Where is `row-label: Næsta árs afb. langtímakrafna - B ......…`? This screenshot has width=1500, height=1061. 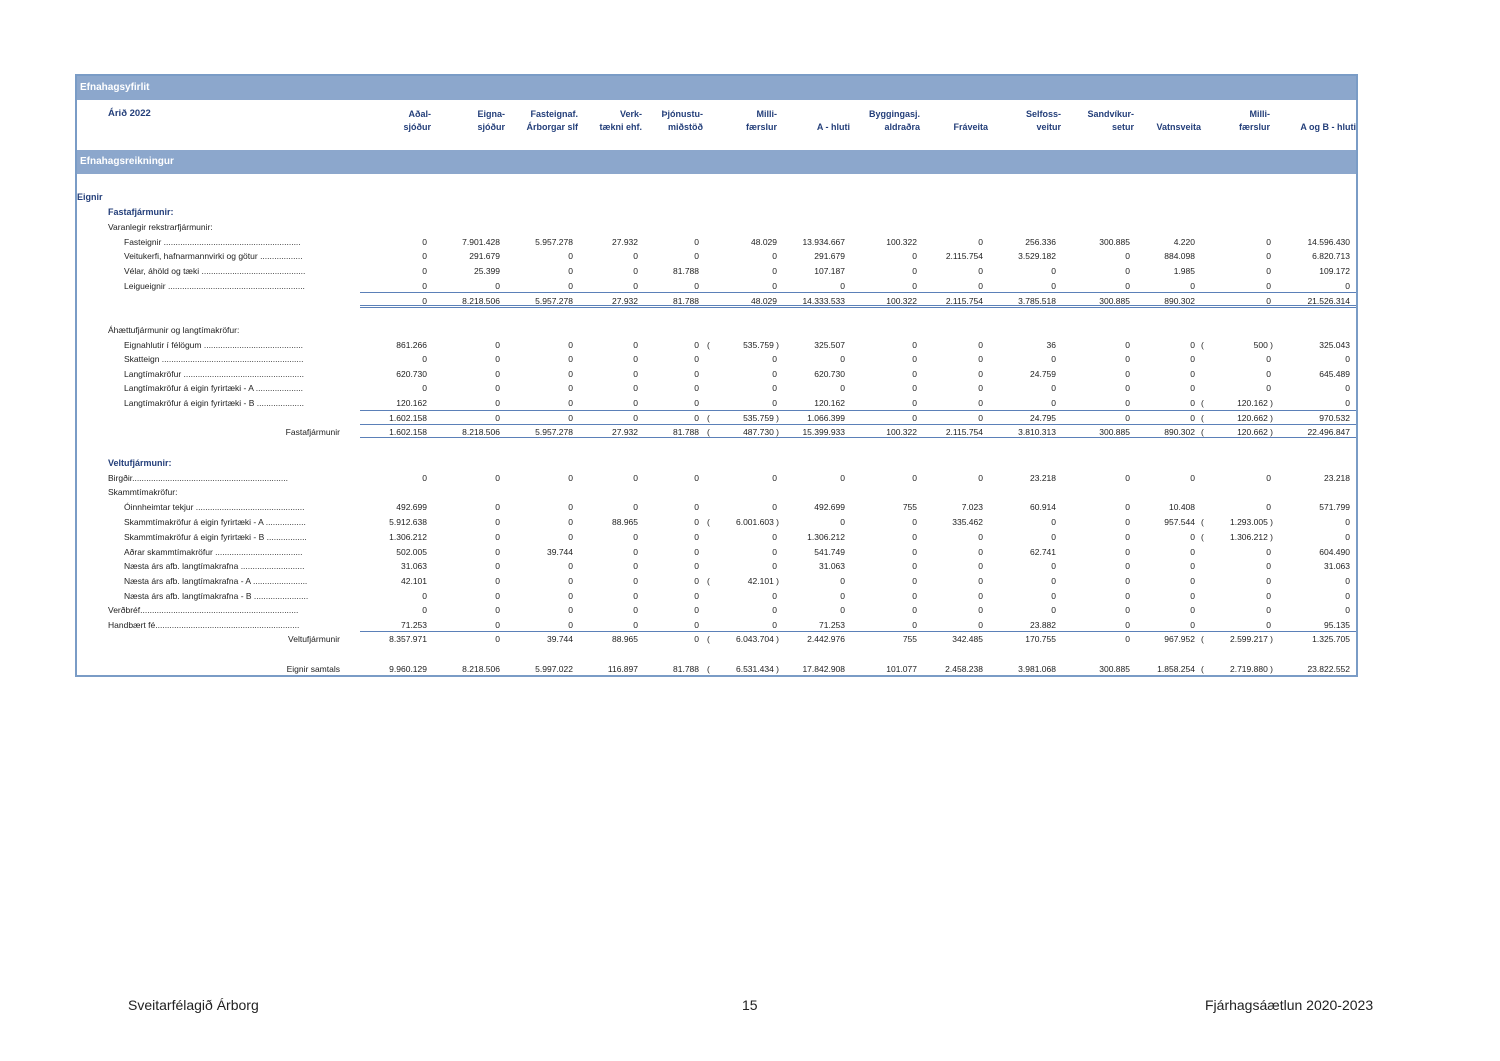 row-label: Næsta árs afb. langtímakrafna - B ......… is located at coordinates (216, 596).